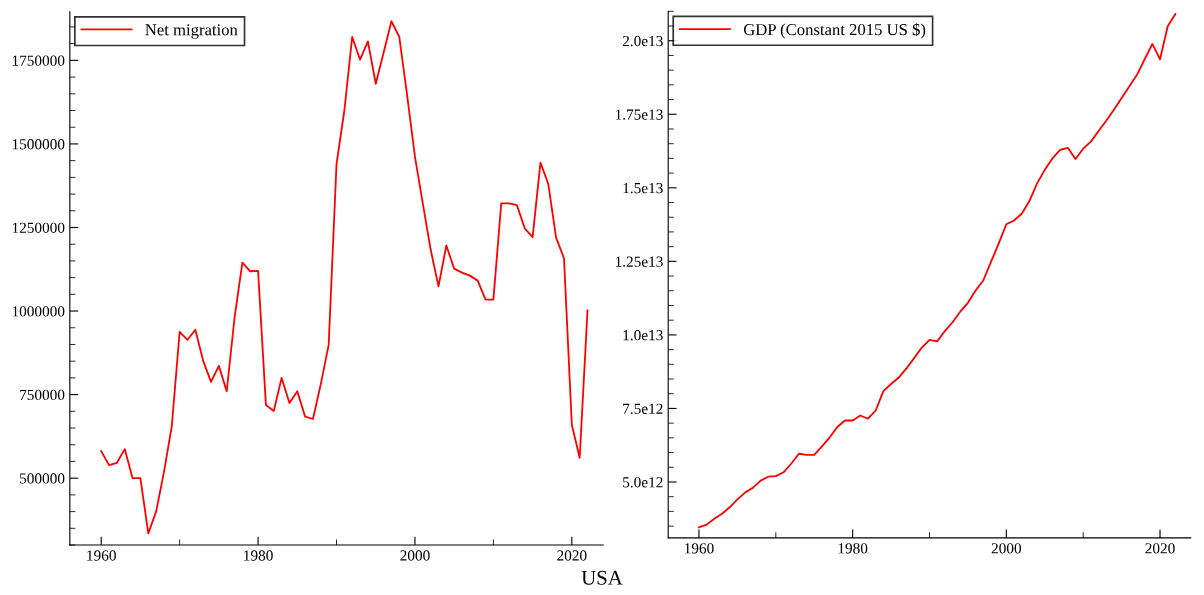  Describe the element at coordinates (191, 31) in the screenshot. I see `legend-label: Net migration` at that location.